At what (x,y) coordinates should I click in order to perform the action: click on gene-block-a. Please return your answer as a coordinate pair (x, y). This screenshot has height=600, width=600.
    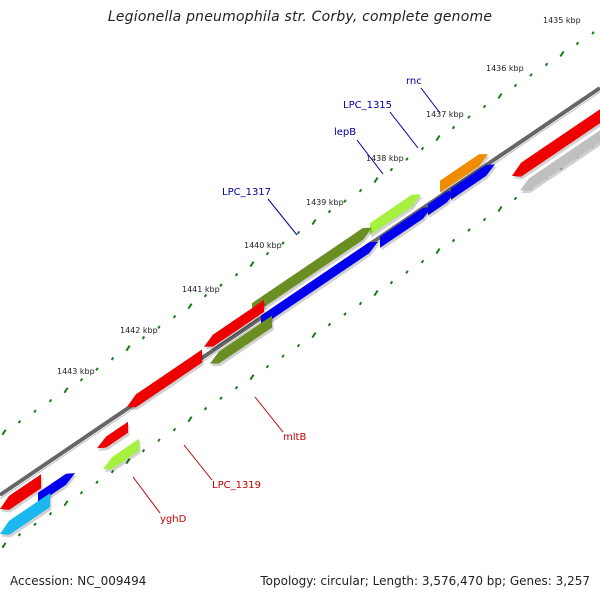
    Looking at the image, I should click on (474, 183).